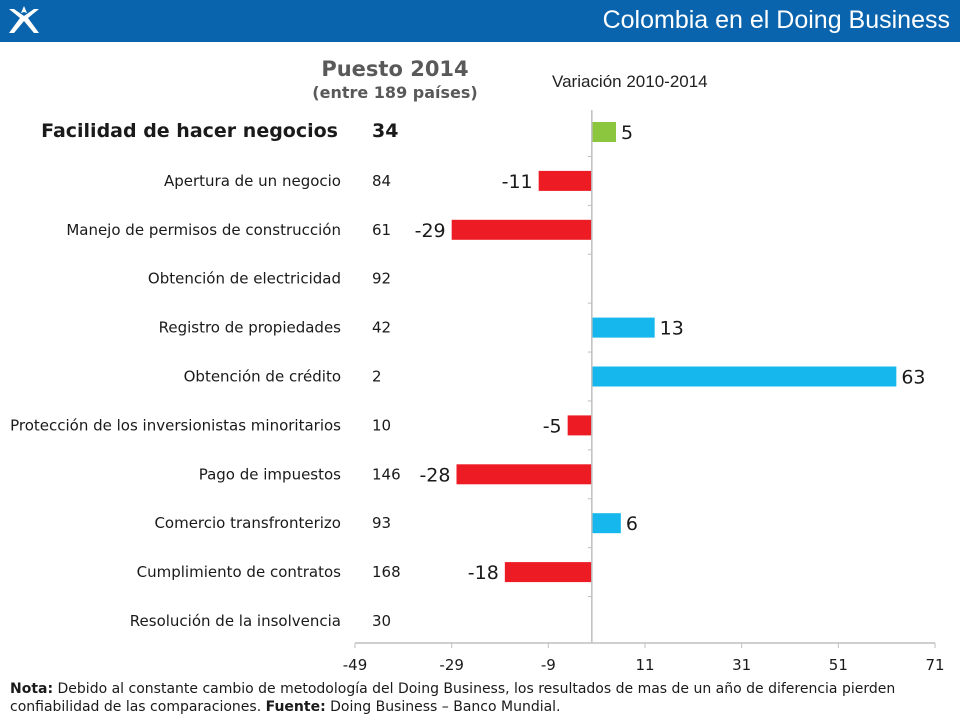 The image size is (960, 720). What do you see at coordinates (381, 230) in the screenshot?
I see `rank-value: 61` at bounding box center [381, 230].